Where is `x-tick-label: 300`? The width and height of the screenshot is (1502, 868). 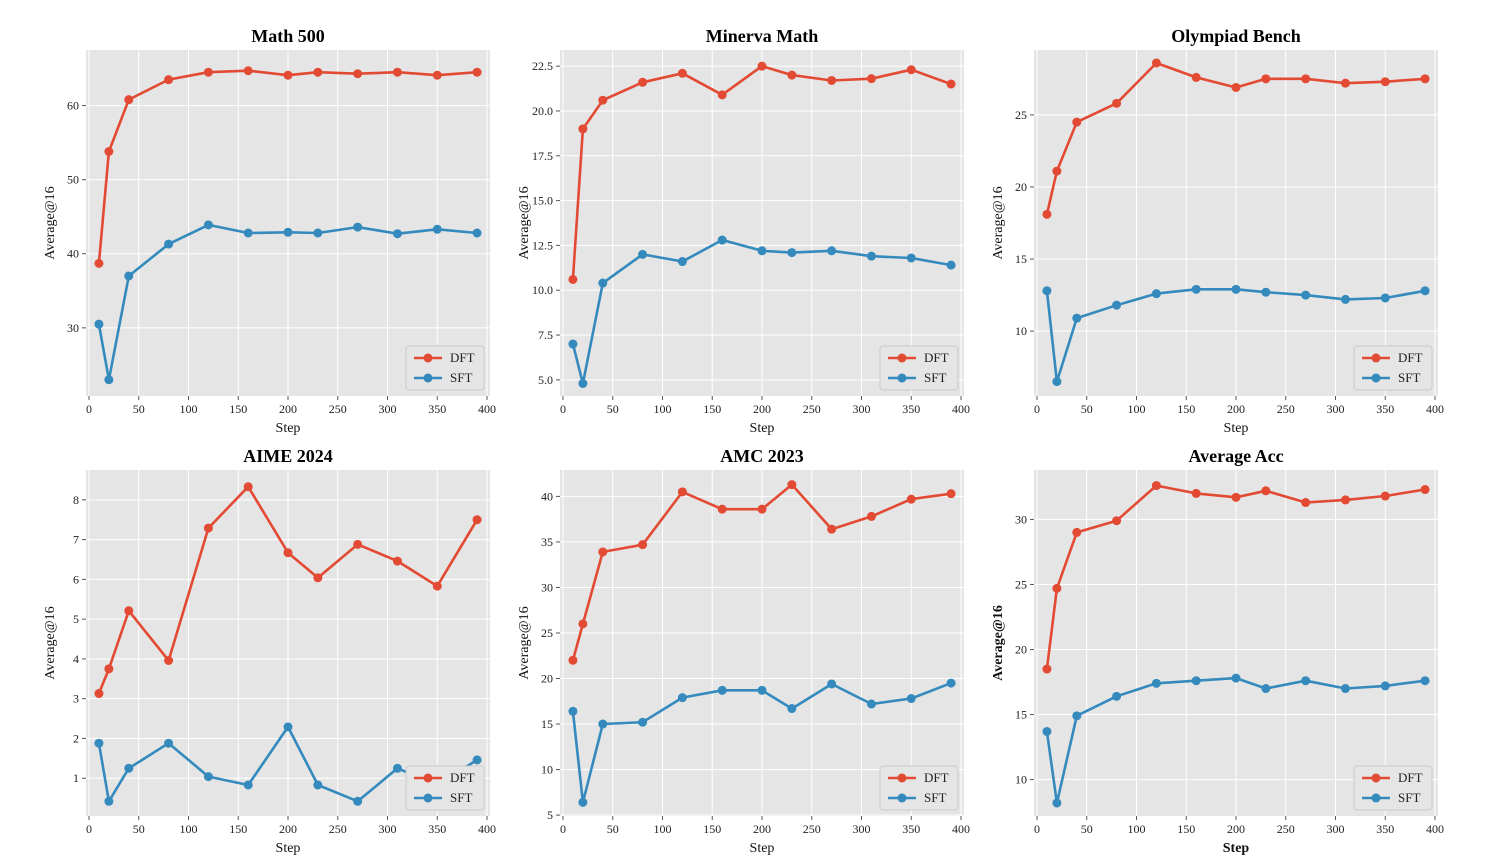
x-tick-label: 300 is located at coordinates (862, 829).